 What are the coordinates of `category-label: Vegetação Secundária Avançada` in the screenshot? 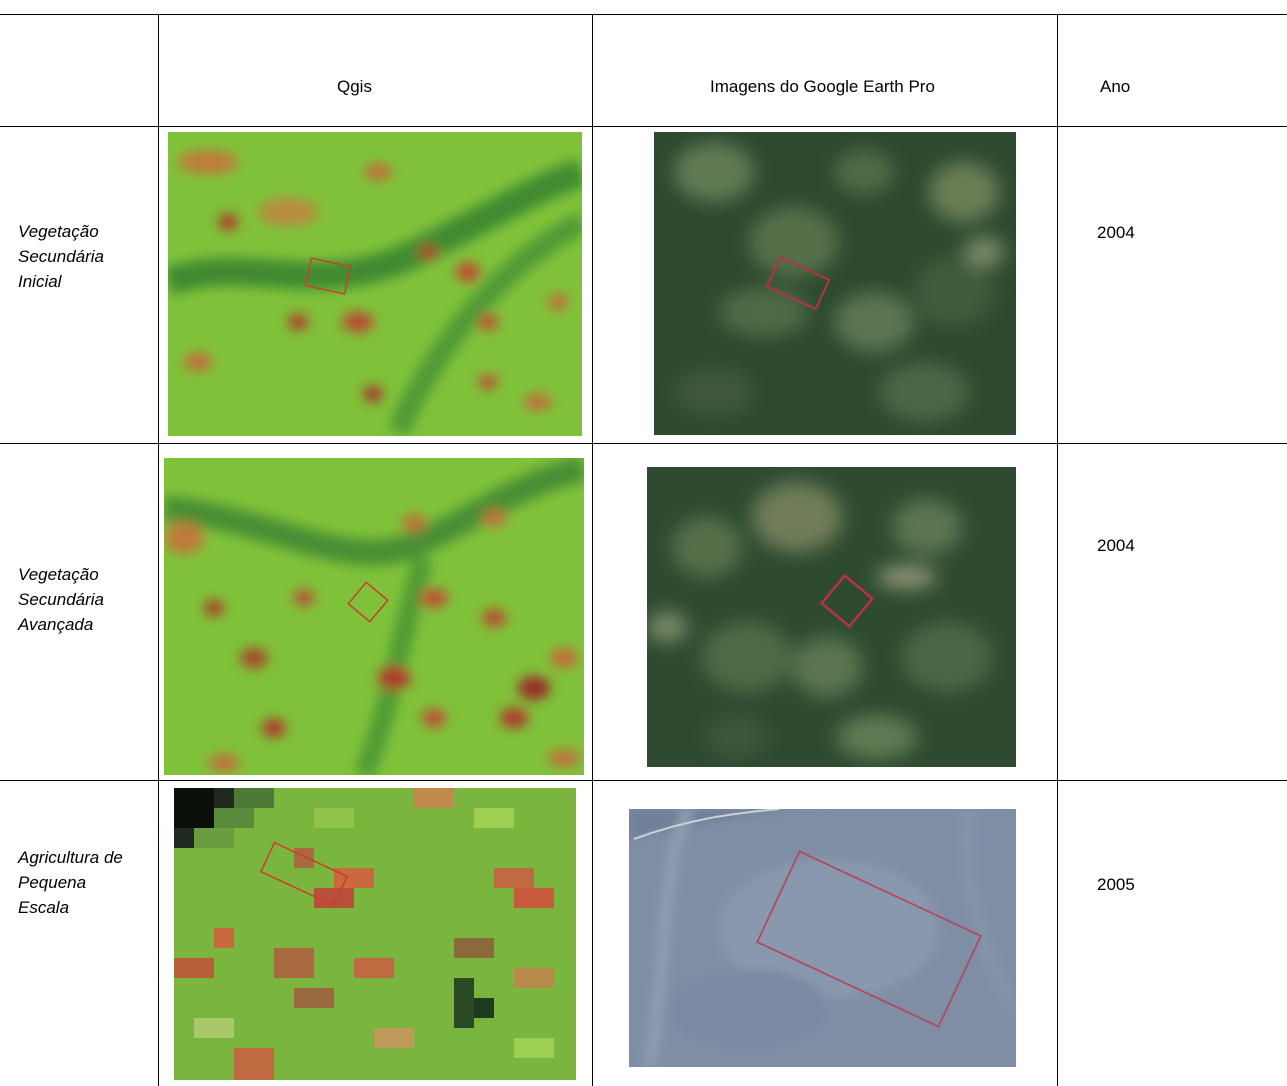 It's located at (88, 599).